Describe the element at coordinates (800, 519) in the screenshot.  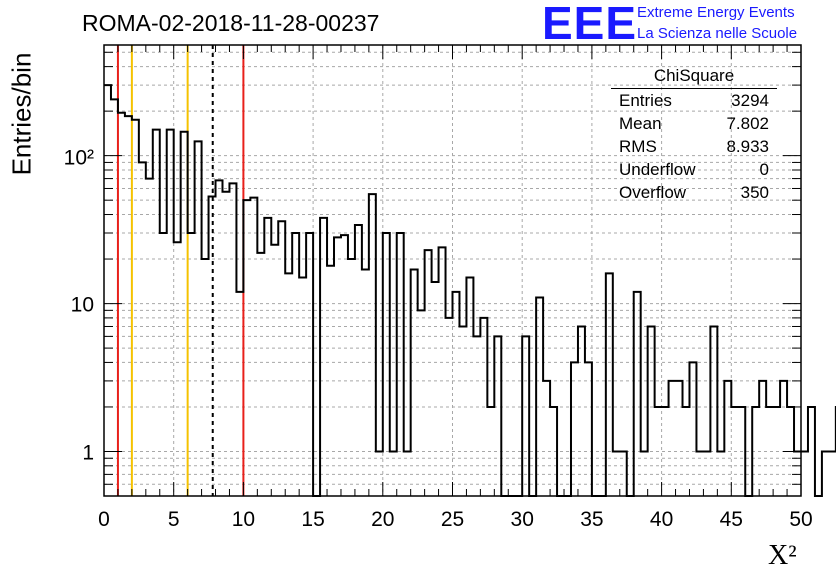
I see `x-tick-label: 50` at that location.